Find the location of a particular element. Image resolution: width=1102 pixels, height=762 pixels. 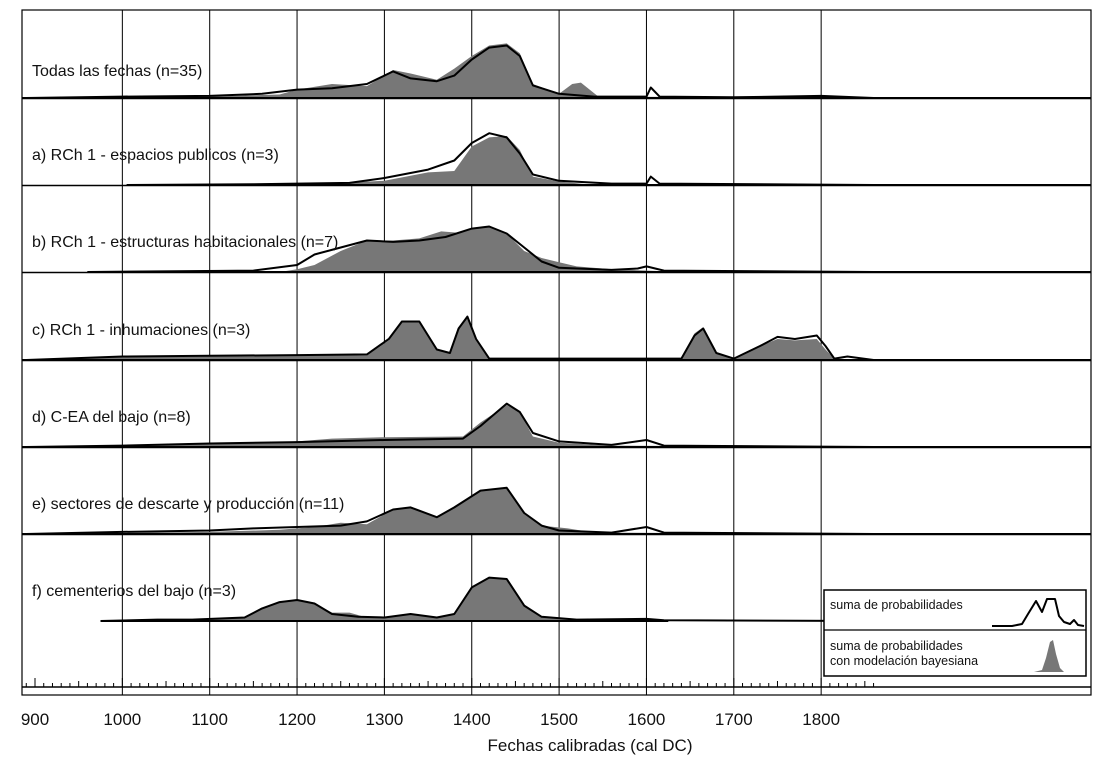

panel: f) cementerios del bajo (n=3) is located at coordinates (556, 577).